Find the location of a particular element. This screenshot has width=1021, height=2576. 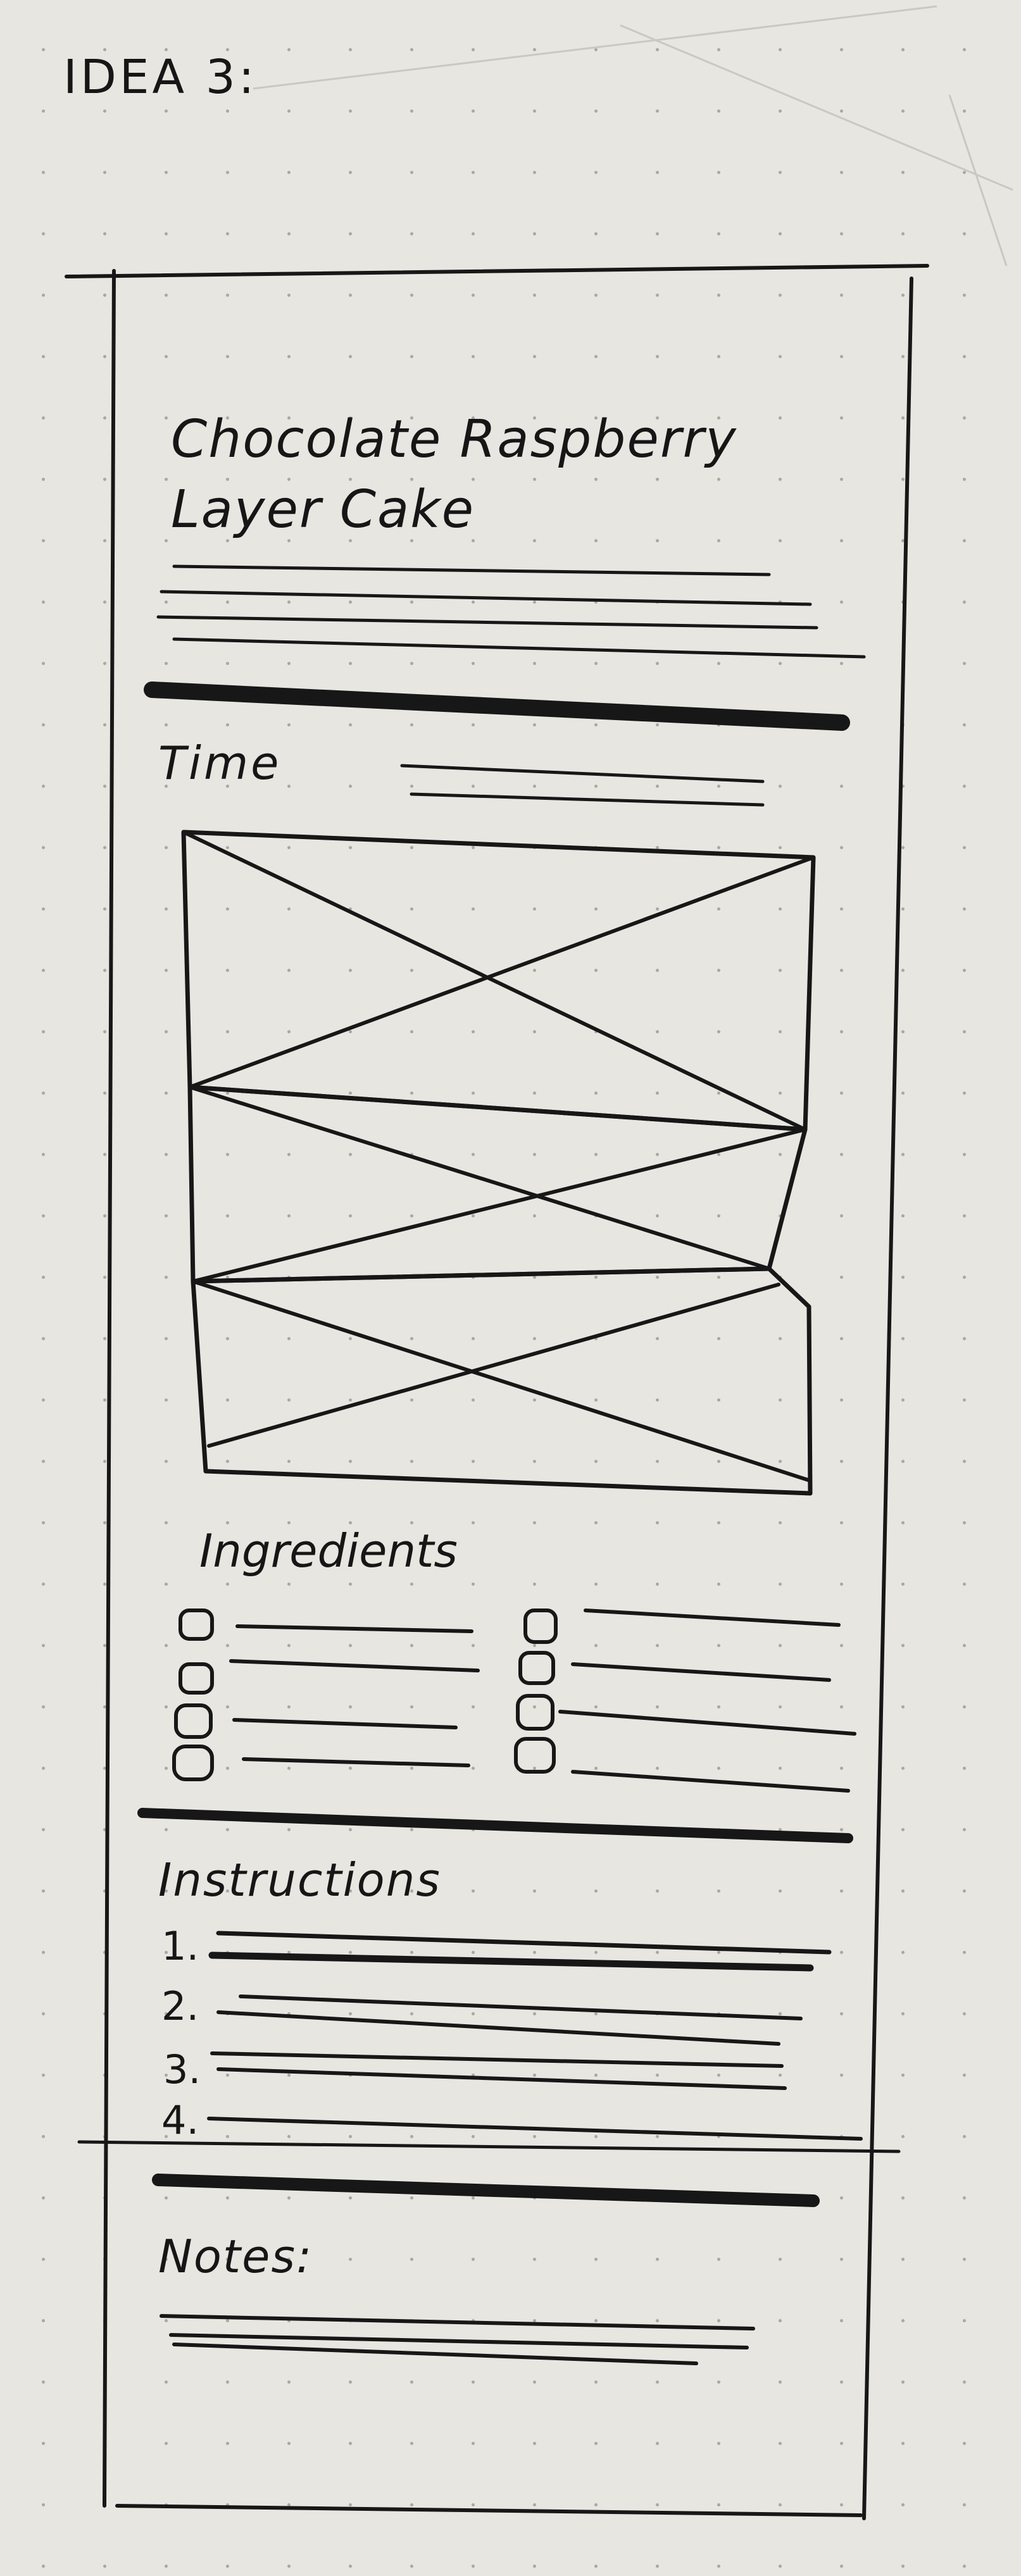

faint-pencil-mark is located at coordinates (633, 135).